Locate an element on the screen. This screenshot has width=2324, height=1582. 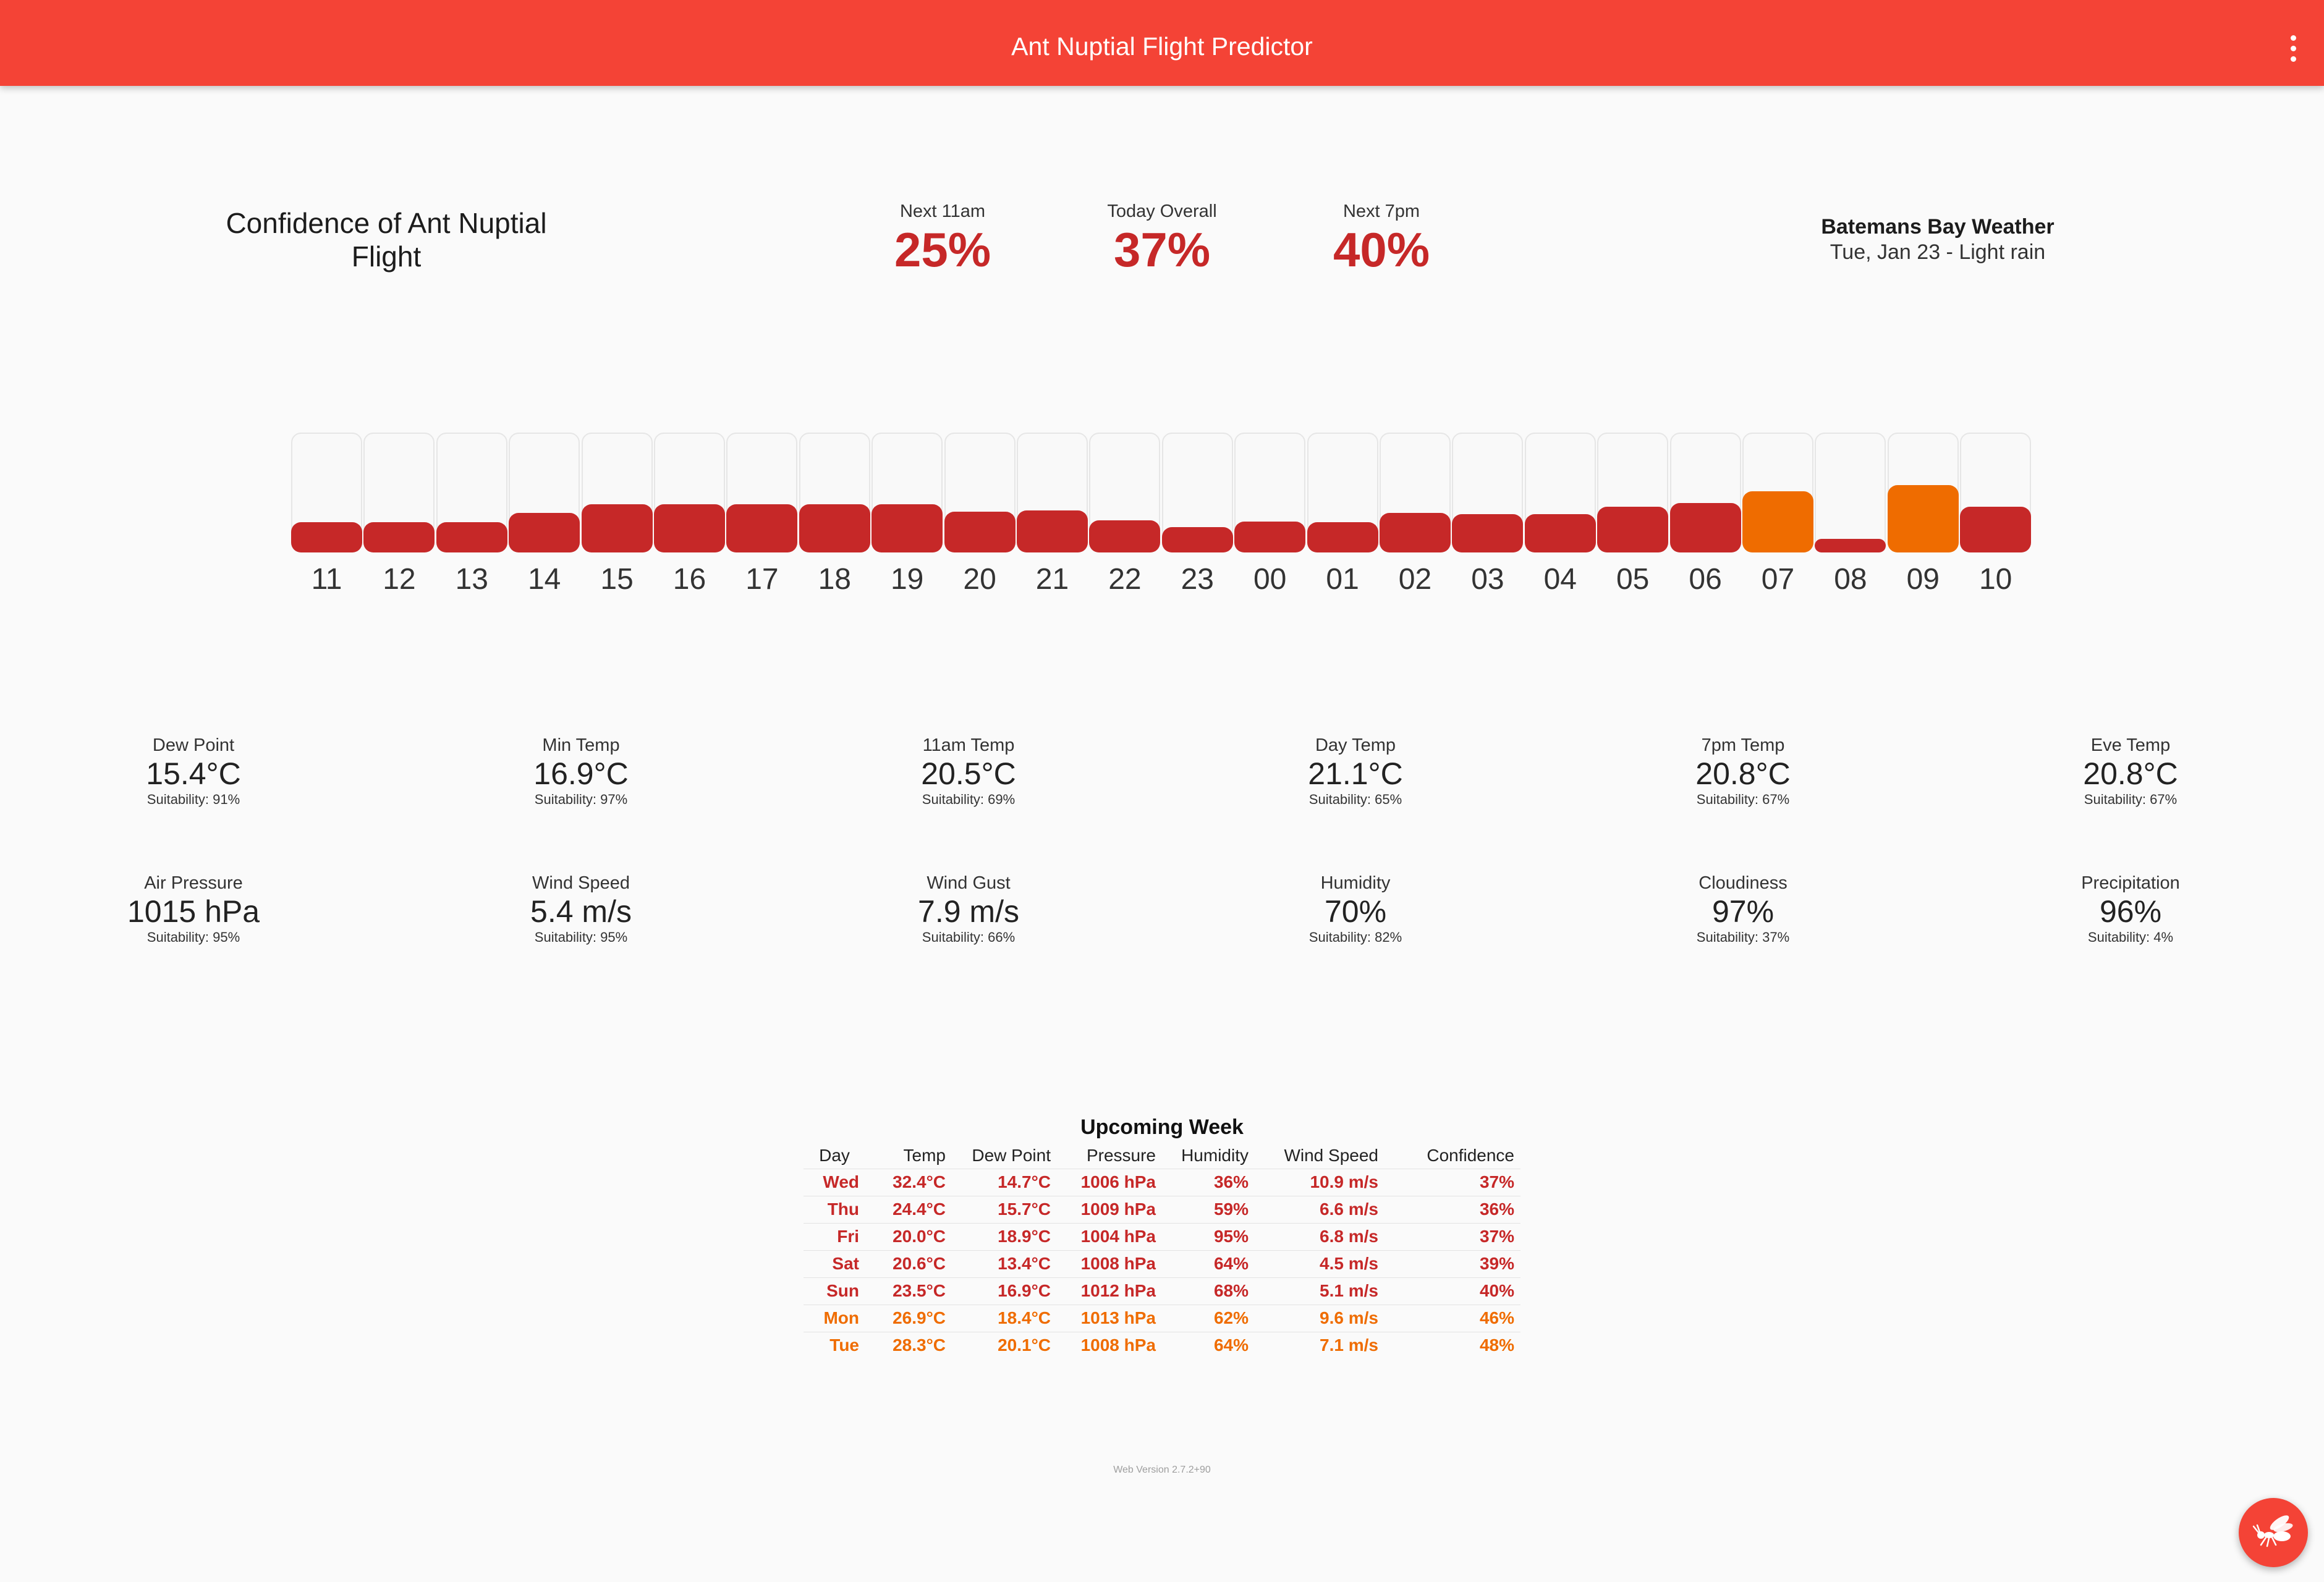
table-cell: 1006 hPa is located at coordinates (1109, 1182).